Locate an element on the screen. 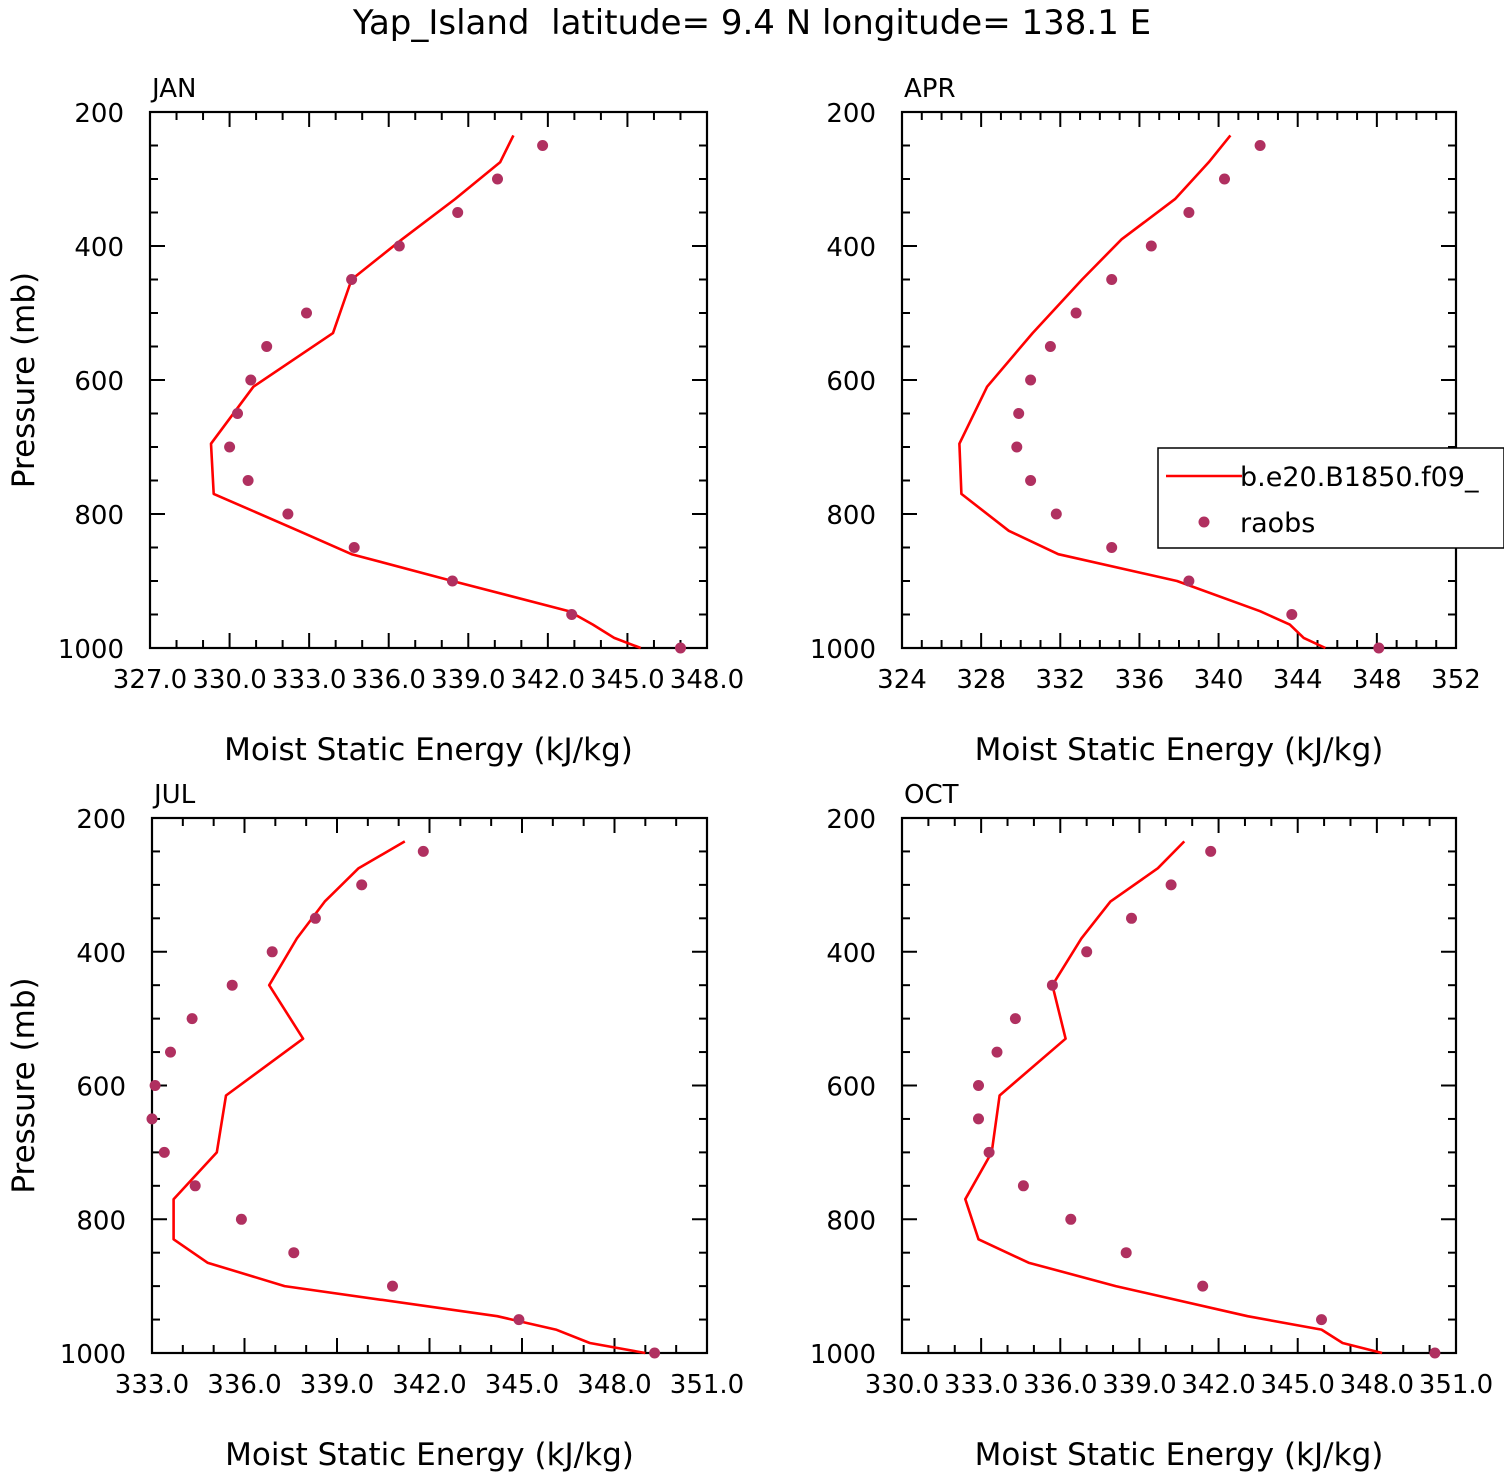  x-tick-label: 332 is located at coordinates (1060, 680).